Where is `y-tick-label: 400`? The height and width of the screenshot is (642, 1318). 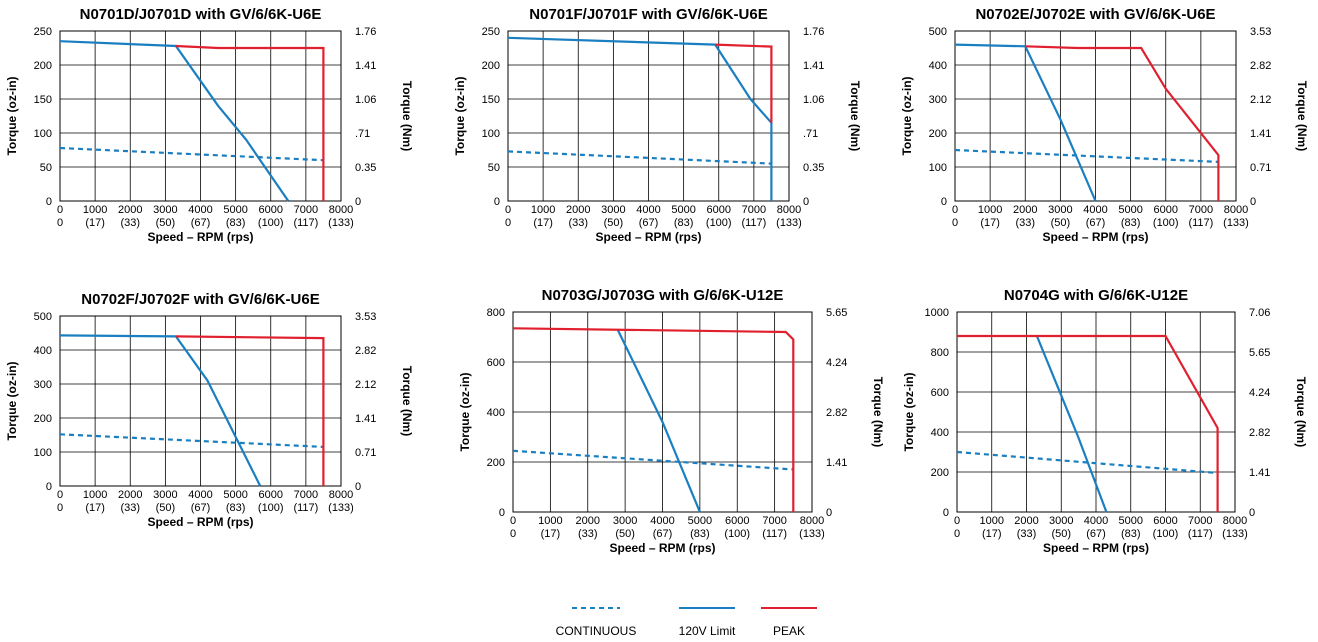
y-tick-label: 400 is located at coordinates (43, 351).